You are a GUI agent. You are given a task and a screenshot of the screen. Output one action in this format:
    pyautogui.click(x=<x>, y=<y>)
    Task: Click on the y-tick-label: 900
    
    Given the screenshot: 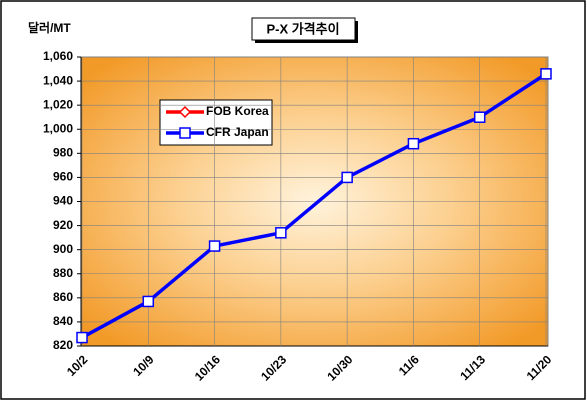 What is the action you would take?
    pyautogui.click(x=63, y=249)
    